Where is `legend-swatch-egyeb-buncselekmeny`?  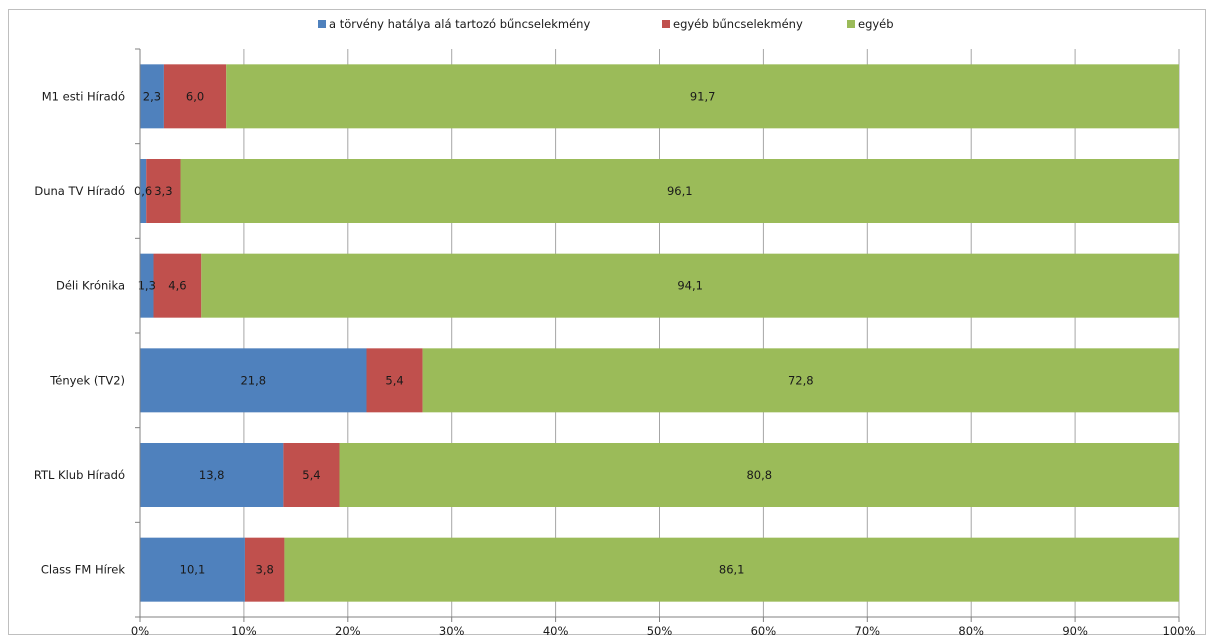
legend-swatch-egyeb-buncselekmeny is located at coordinates (666, 24).